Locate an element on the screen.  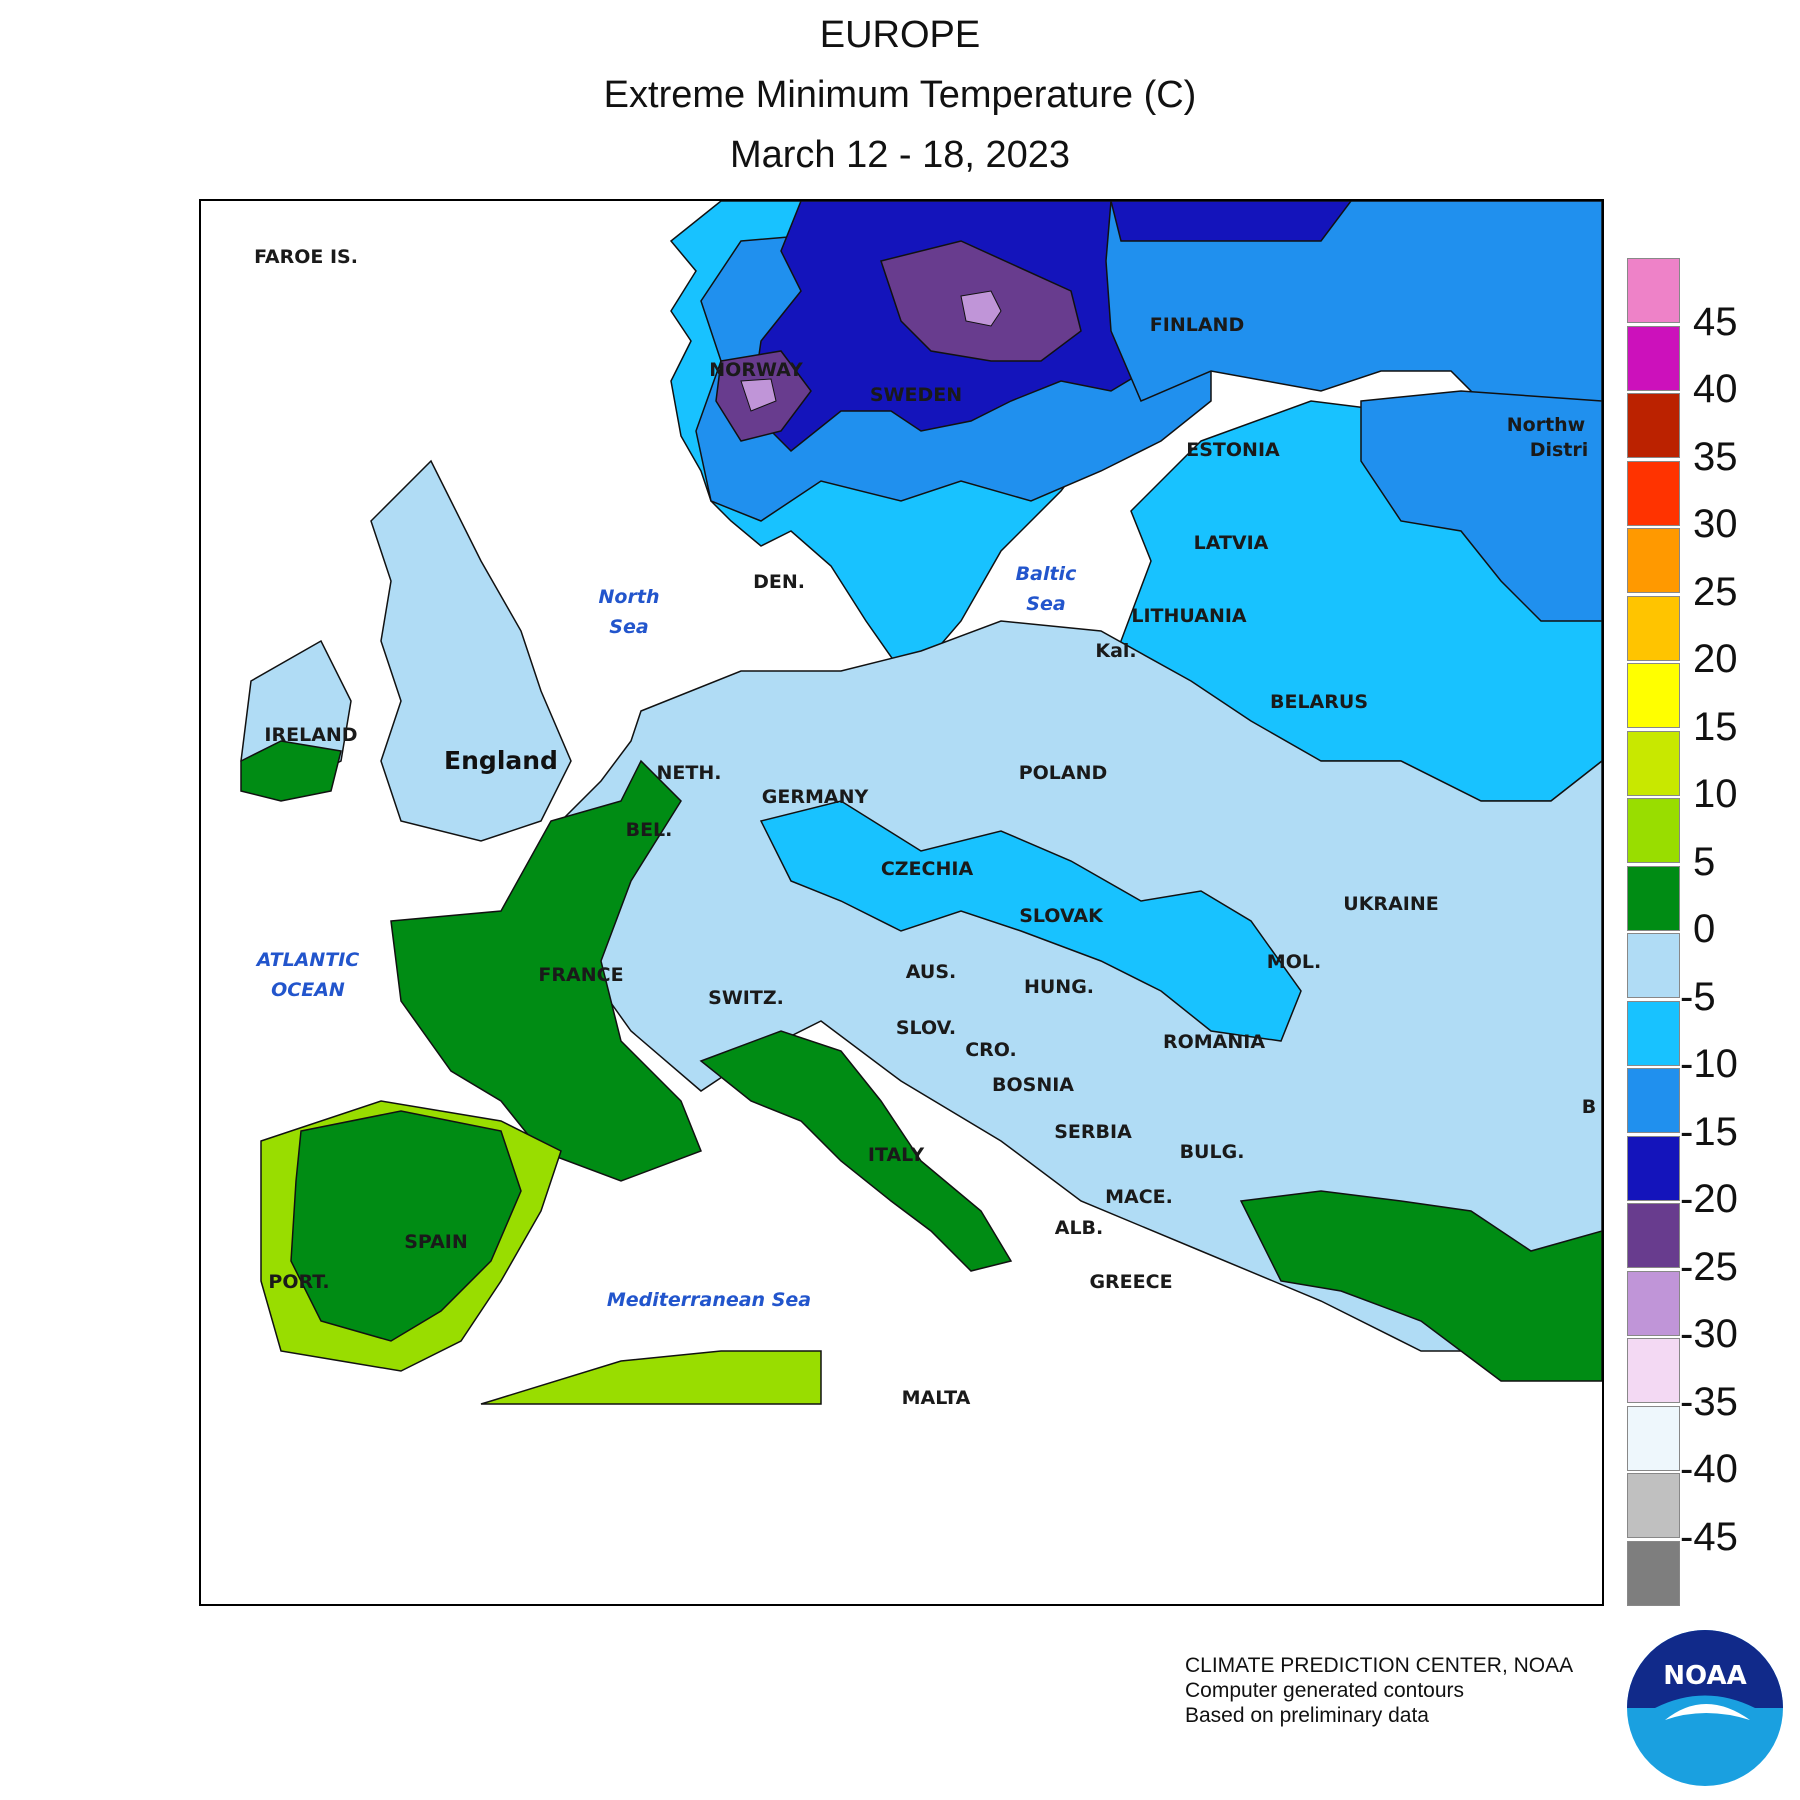
finland-landmass is located at coordinates (1353, 326).